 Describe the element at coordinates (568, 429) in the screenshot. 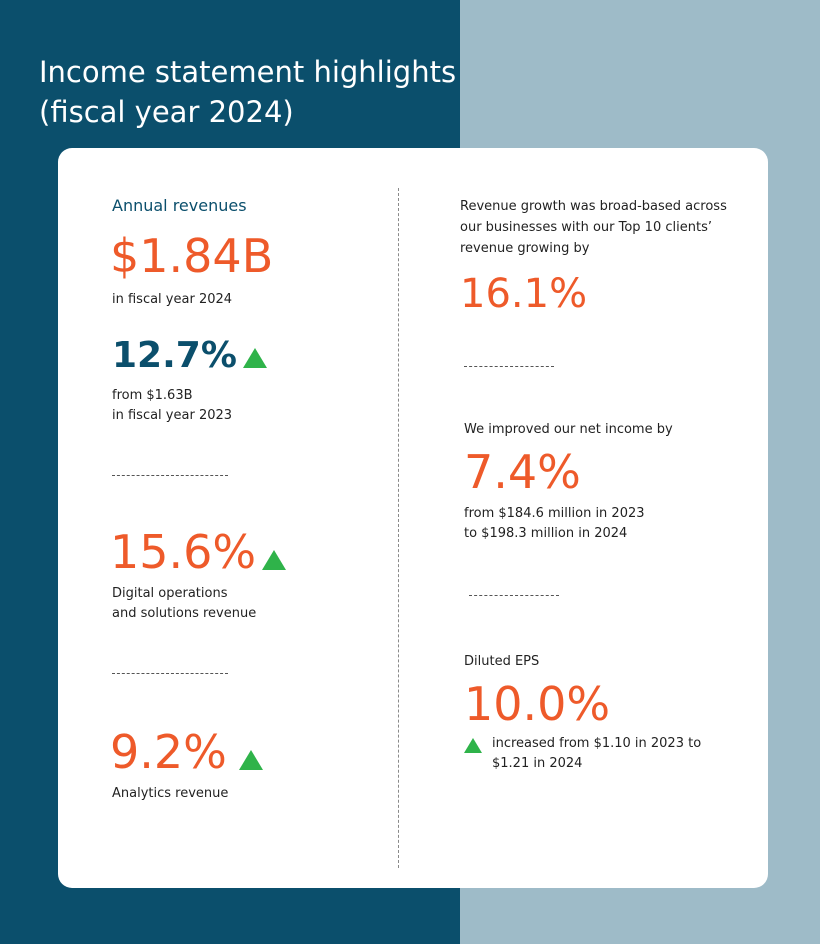

I see `net-income-label: We improved our net income by` at that location.